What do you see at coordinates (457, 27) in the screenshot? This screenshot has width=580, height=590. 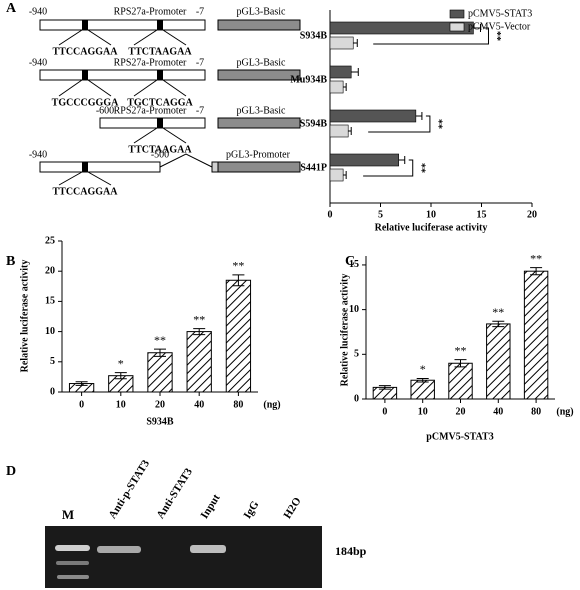 I see `legend-swatch` at bounding box center [457, 27].